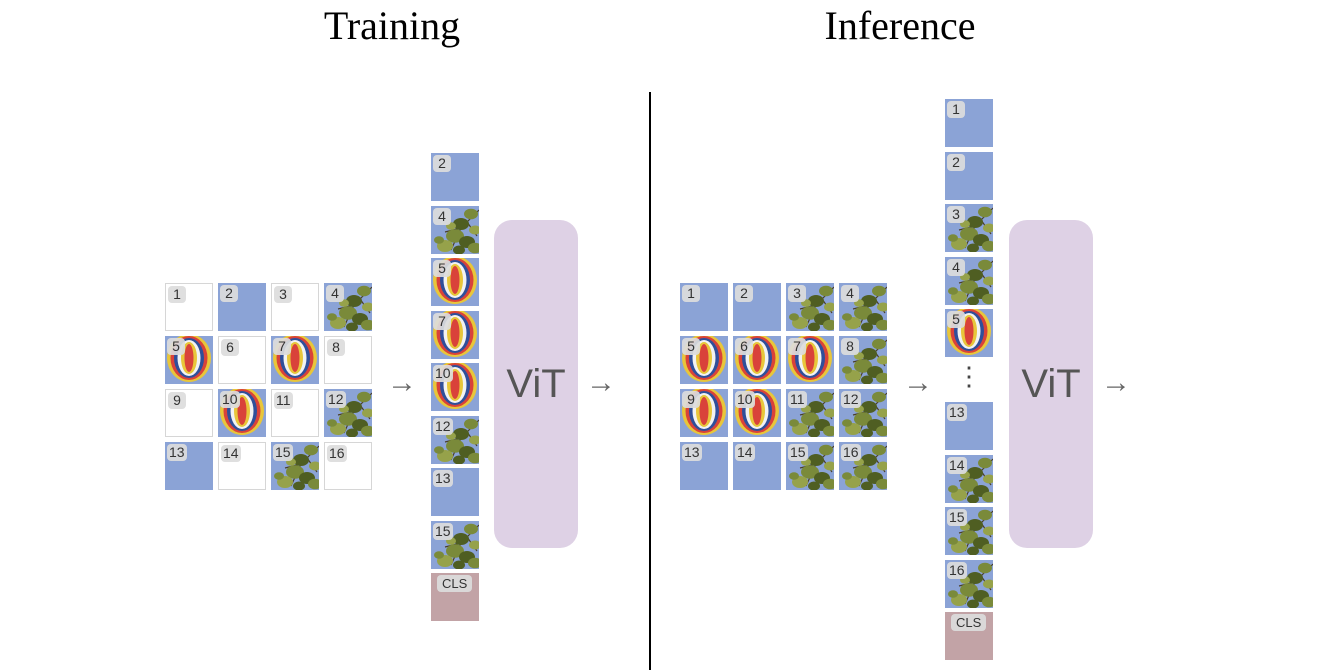  I want to click on inference-vit-block: ViT, so click(1051, 384).